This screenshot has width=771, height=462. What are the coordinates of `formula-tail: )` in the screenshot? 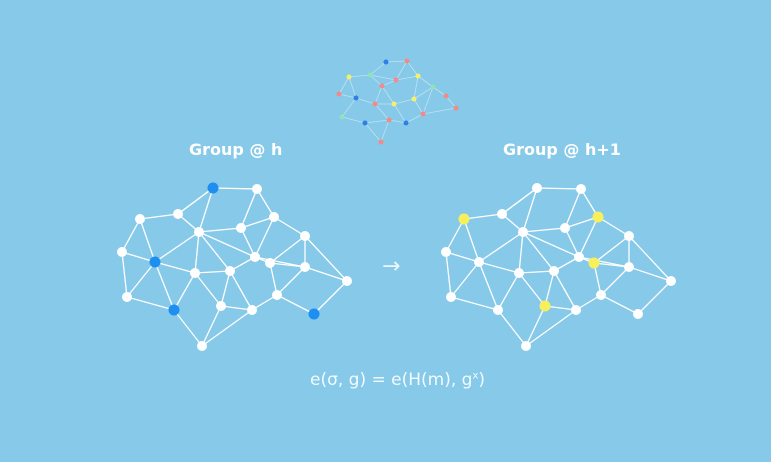 It's located at (481, 380).